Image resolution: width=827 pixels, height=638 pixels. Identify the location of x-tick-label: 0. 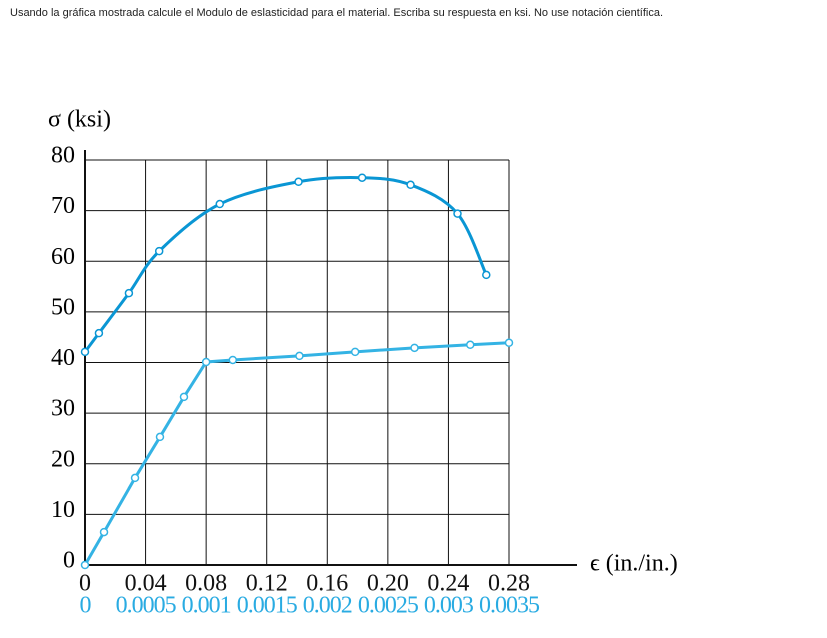
(85, 584).